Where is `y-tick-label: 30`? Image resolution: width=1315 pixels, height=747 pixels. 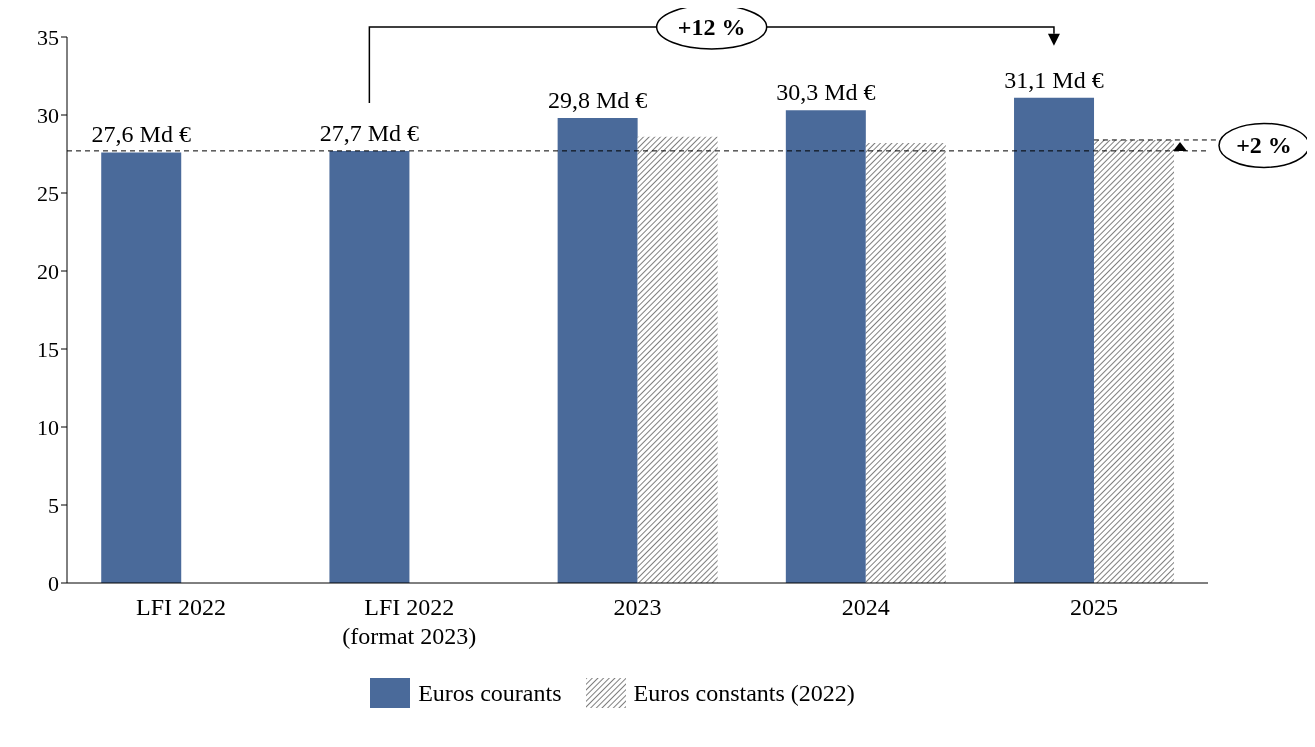 y-tick-label: 30 is located at coordinates (48, 115).